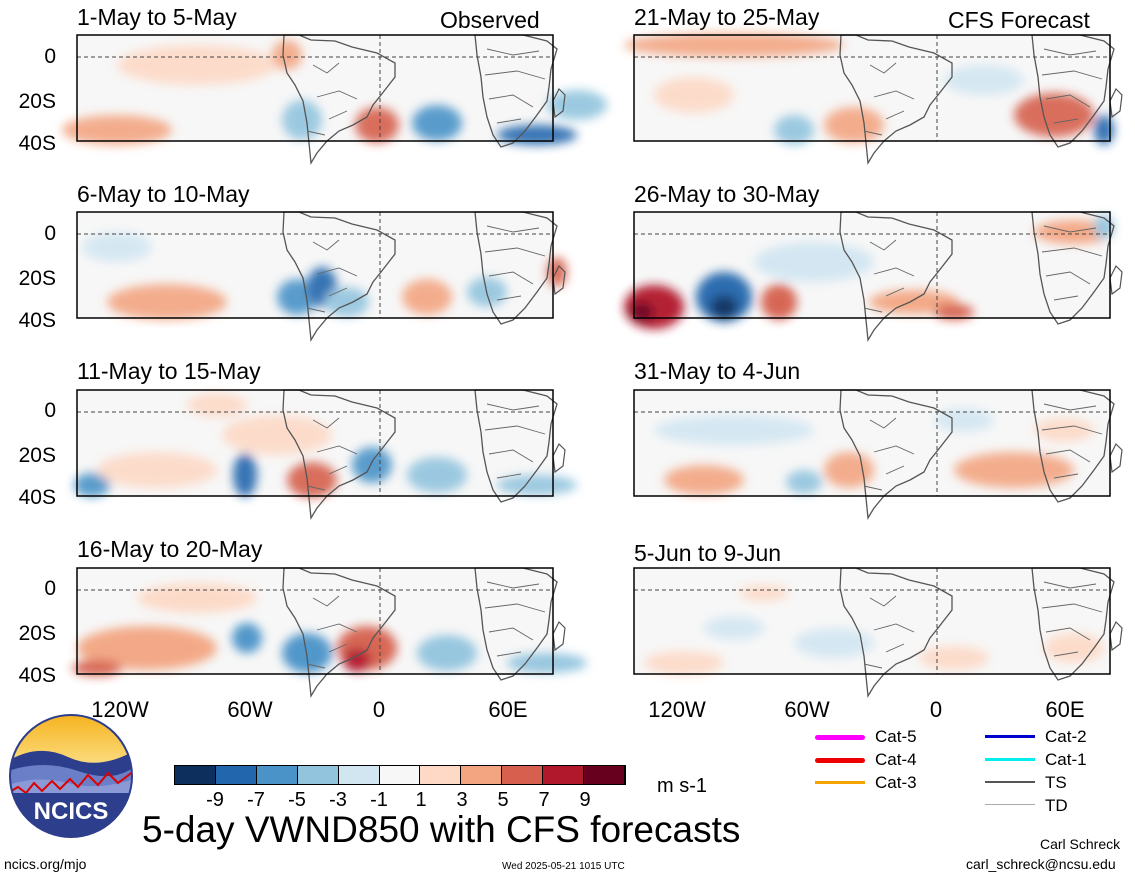 The width and height of the screenshot is (1135, 878). Describe the element at coordinates (840, 737) in the screenshot. I see `legend-line-cat5` at that location.